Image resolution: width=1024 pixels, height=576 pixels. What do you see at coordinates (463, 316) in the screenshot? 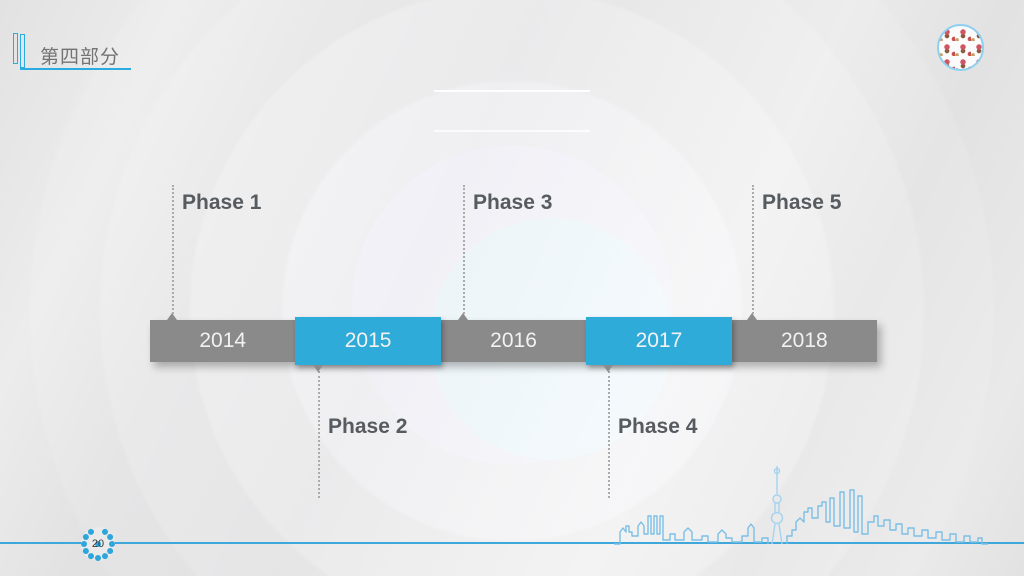
I see `phase-3-arrow-icon` at bounding box center [463, 316].